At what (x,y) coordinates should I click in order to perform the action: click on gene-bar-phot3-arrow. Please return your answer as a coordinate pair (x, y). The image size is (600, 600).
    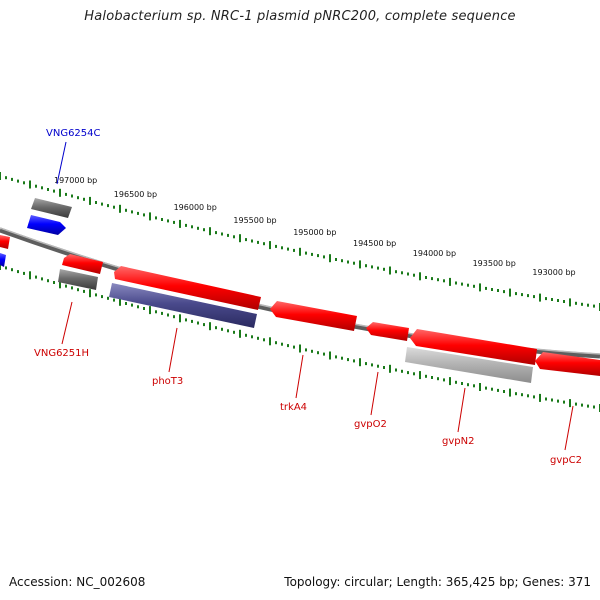
    Looking at the image, I should click on (187, 288).